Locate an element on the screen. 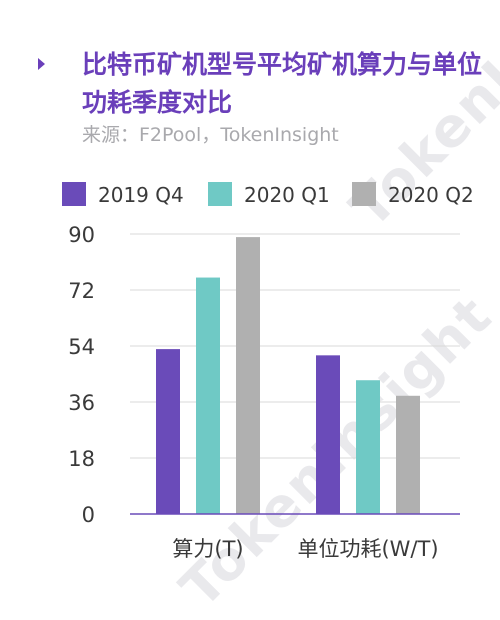  legend-label: 2020 Q1 is located at coordinates (287, 195).